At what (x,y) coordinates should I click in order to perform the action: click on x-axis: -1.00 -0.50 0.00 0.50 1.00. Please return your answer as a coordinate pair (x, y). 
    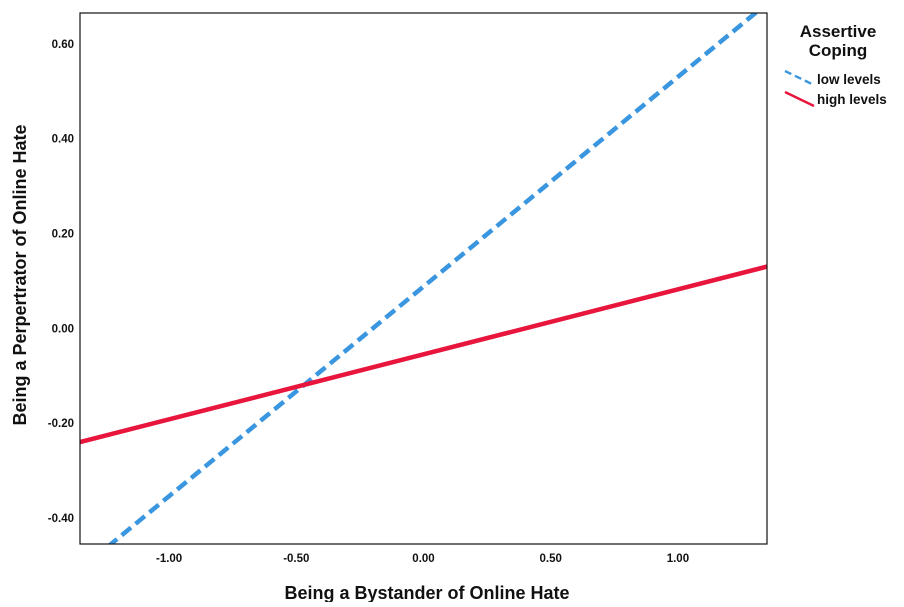
    Looking at the image, I should click on (422, 559).